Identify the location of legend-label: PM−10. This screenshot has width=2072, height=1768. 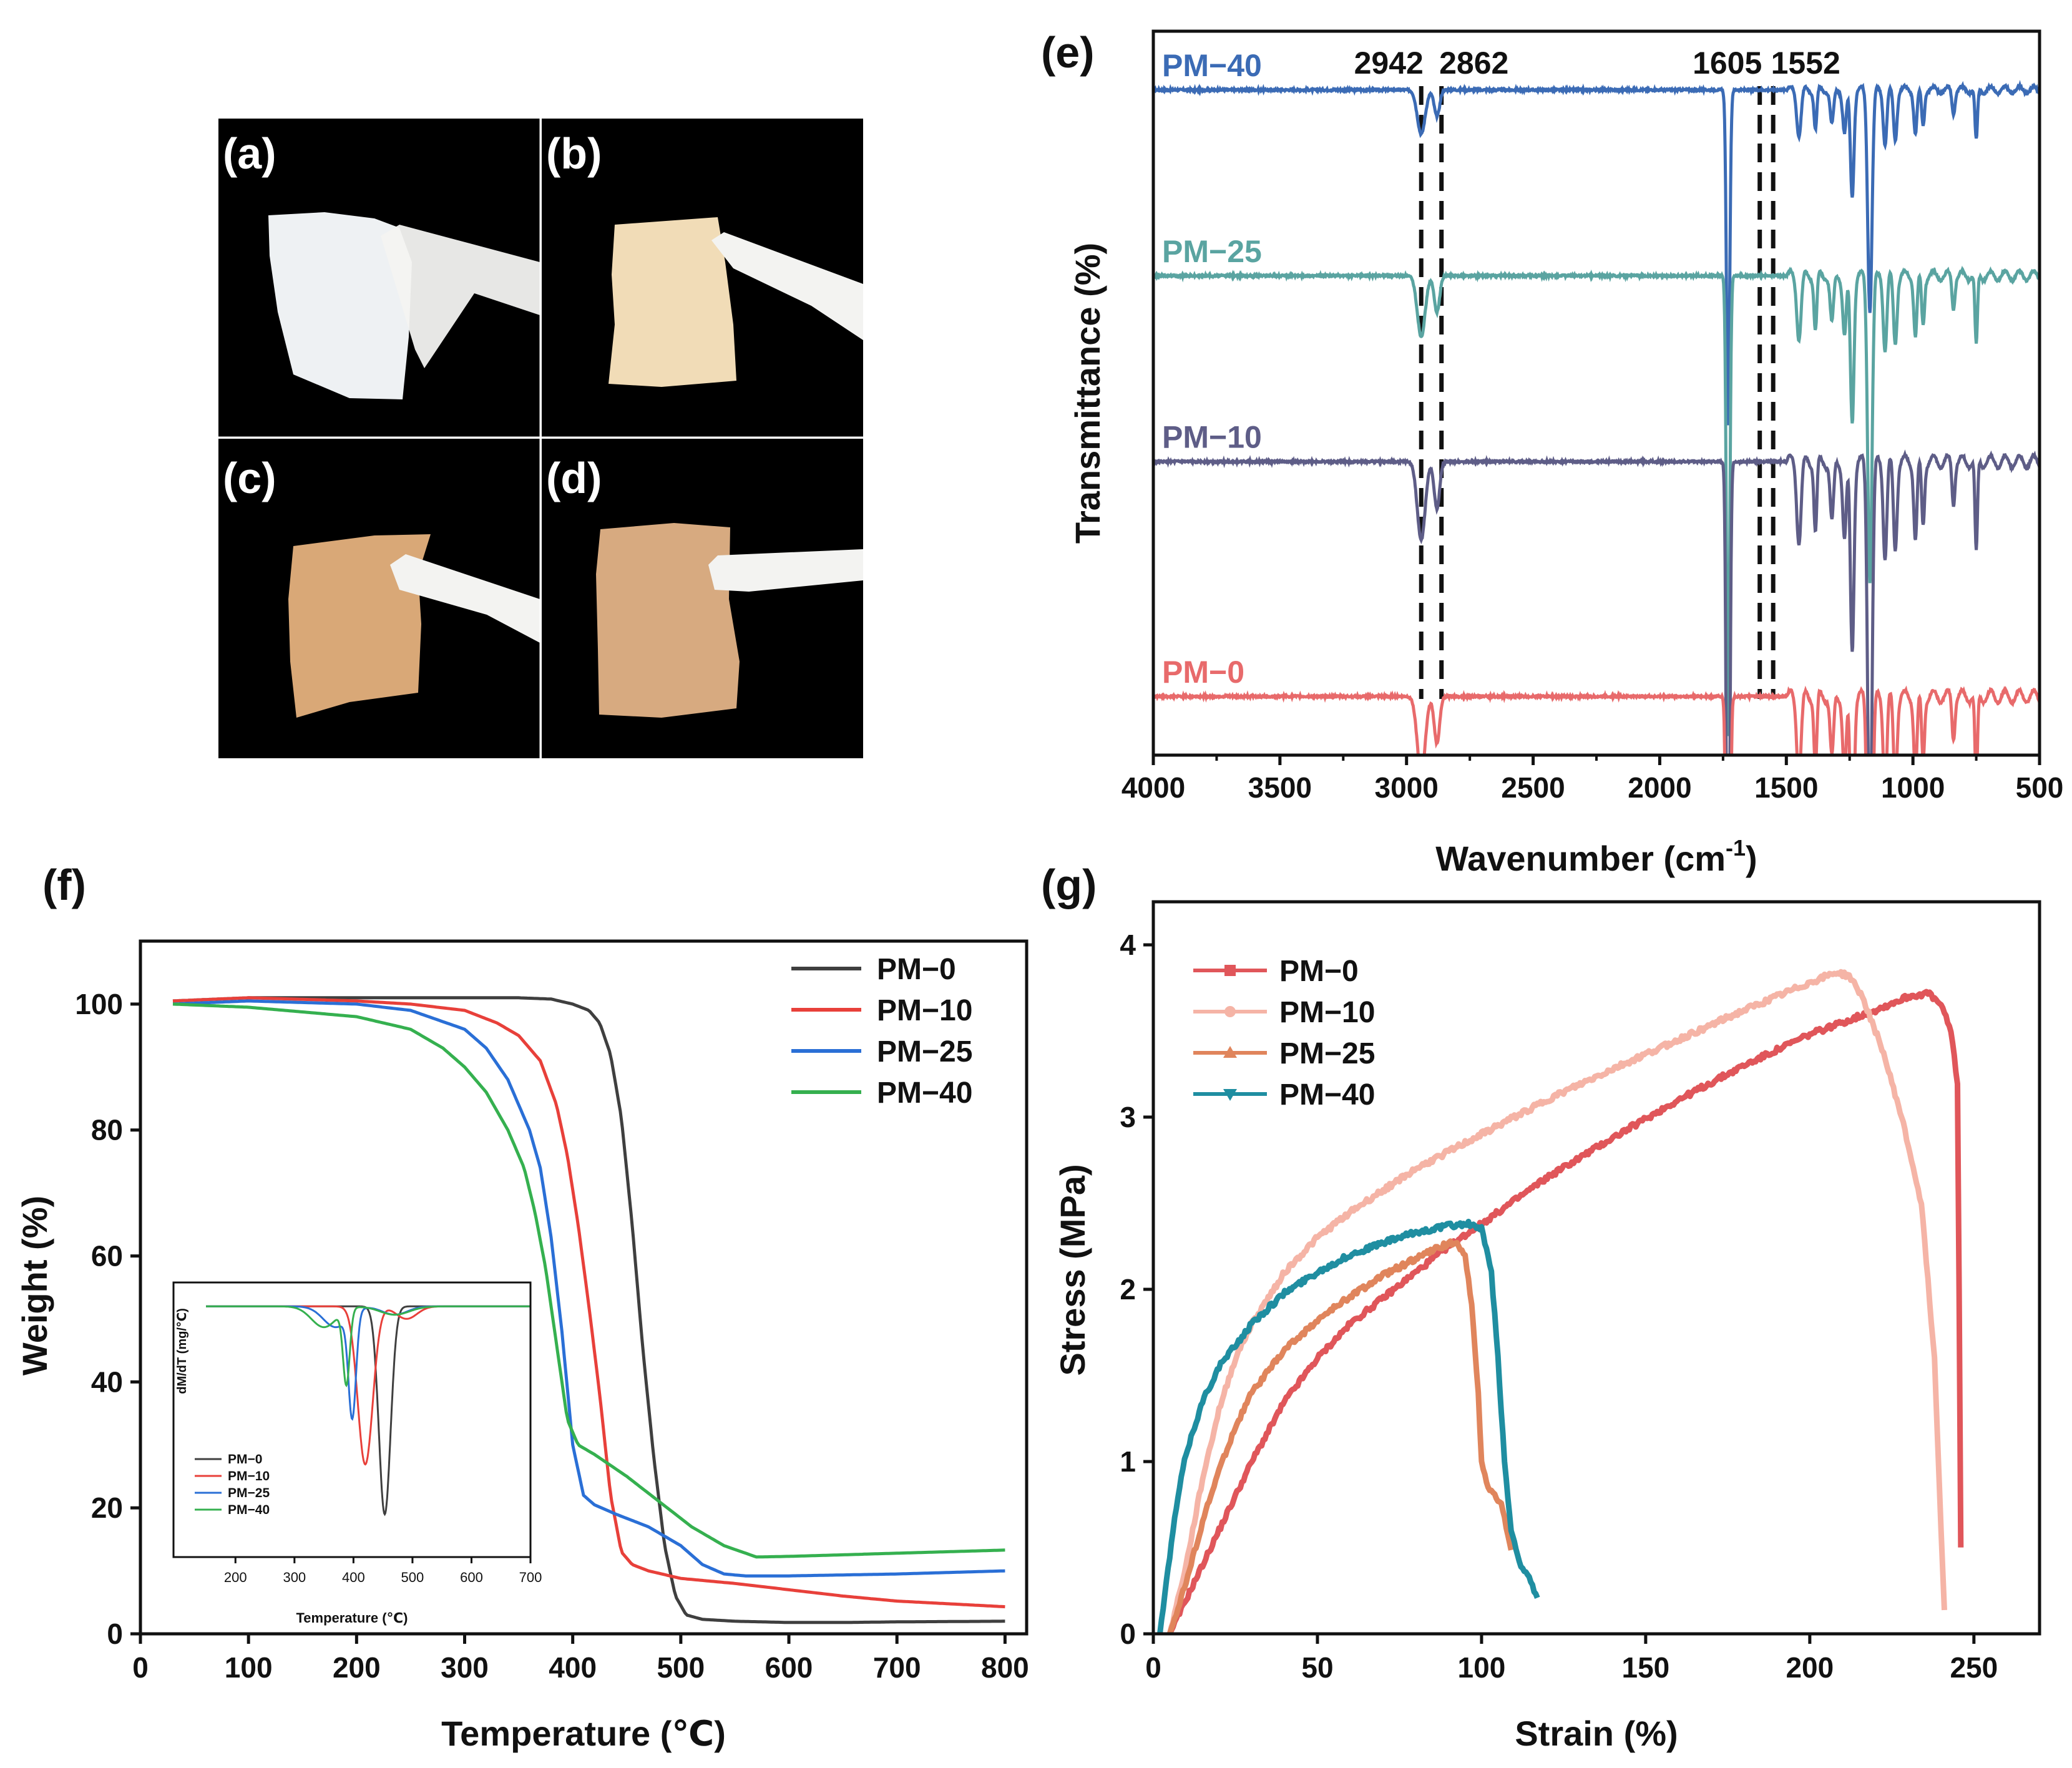
(924, 1011).